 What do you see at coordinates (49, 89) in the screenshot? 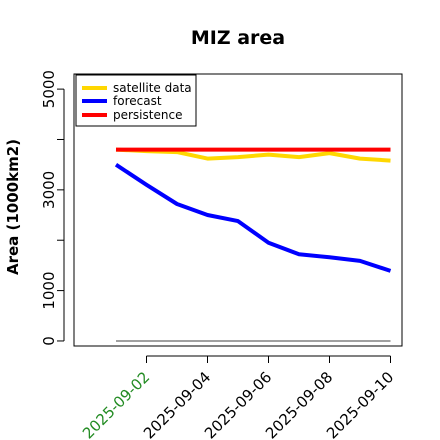
I see `y-tick-label-5000: 5000` at bounding box center [49, 89].